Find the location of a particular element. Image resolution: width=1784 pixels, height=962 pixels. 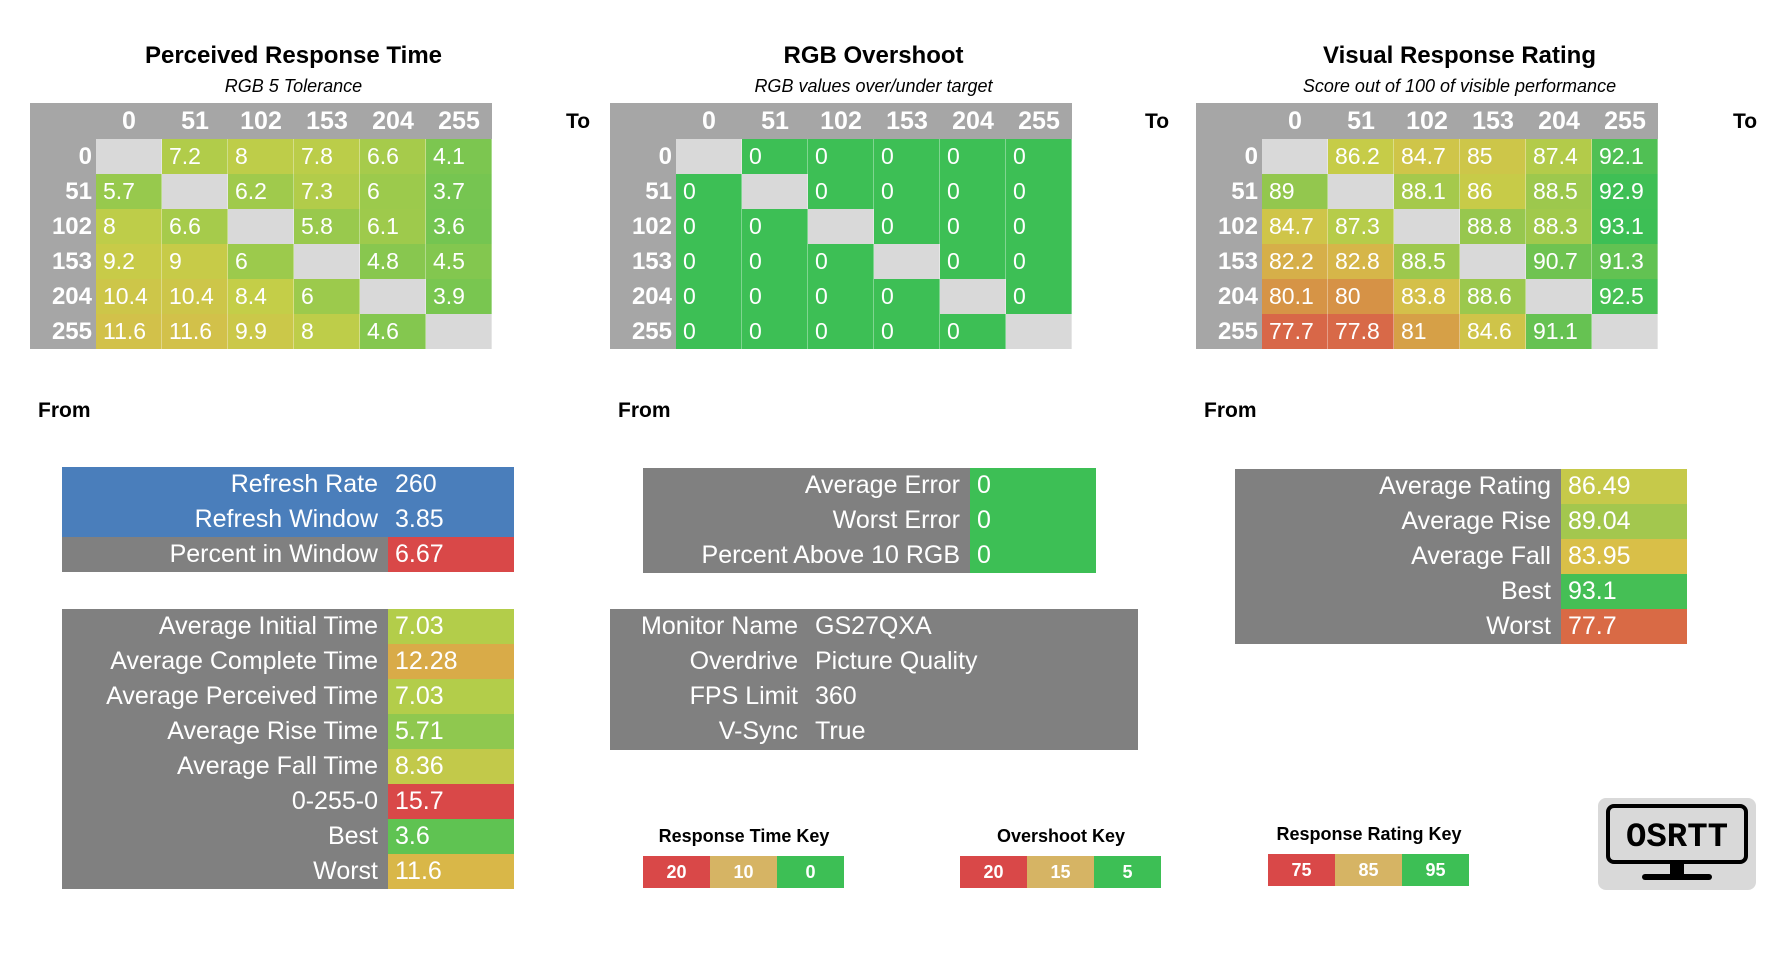

heatmap-cell: 85 is located at coordinates (1493, 156).